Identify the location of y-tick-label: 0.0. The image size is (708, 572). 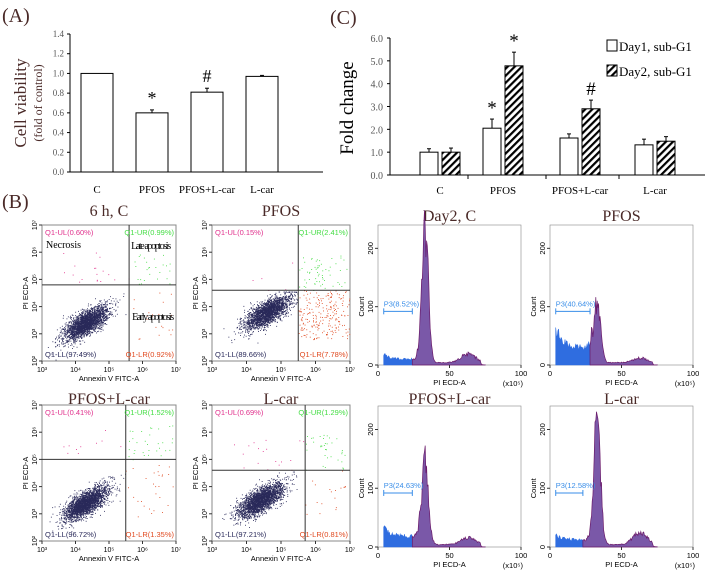
(377, 176).